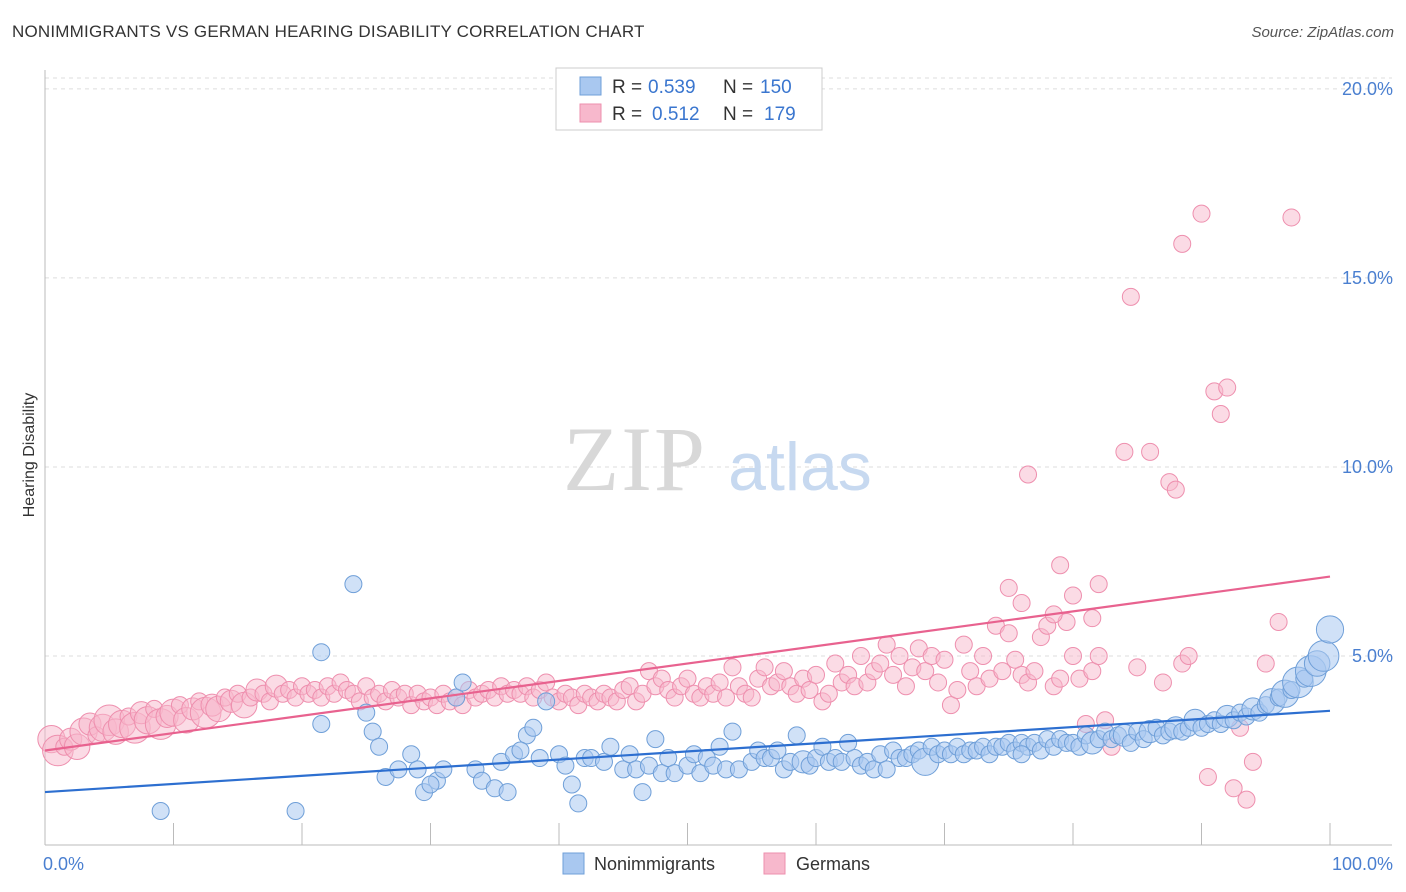 This screenshot has height=892, width=1406. Describe the element at coordinates (1367, 89) in the screenshot. I see `y-tick-label: 20.0%` at that location.